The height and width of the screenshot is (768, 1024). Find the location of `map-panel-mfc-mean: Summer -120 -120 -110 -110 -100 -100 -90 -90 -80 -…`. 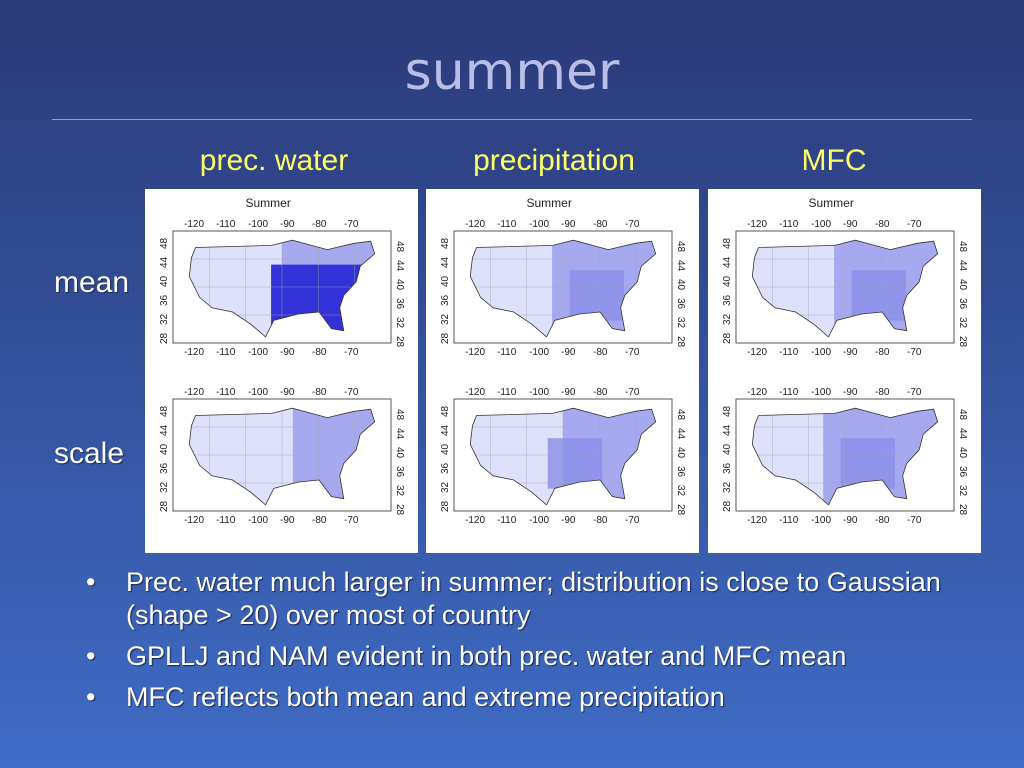

map-panel-mfc-mean: Summer -120 -120 -110 -110 -100 -100 -90 -90 -80 -… is located at coordinates (844, 275).